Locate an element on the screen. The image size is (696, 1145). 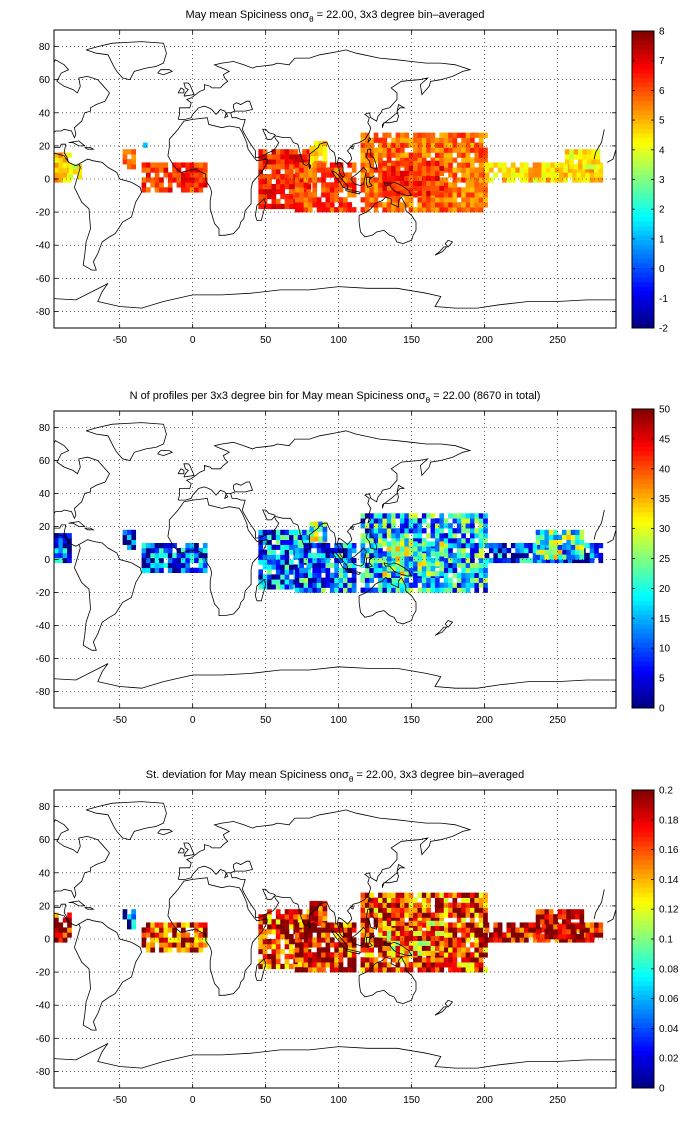
y-tick-label: 0 is located at coordinates (47, 940).